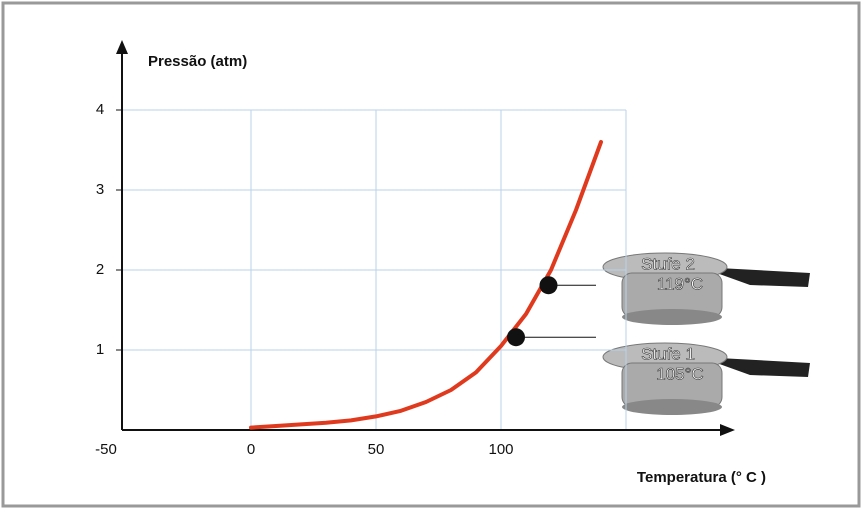 Image resolution: width=864 pixels, height=516 pixels. I want to click on y-tick-label: 2, so click(100, 269).